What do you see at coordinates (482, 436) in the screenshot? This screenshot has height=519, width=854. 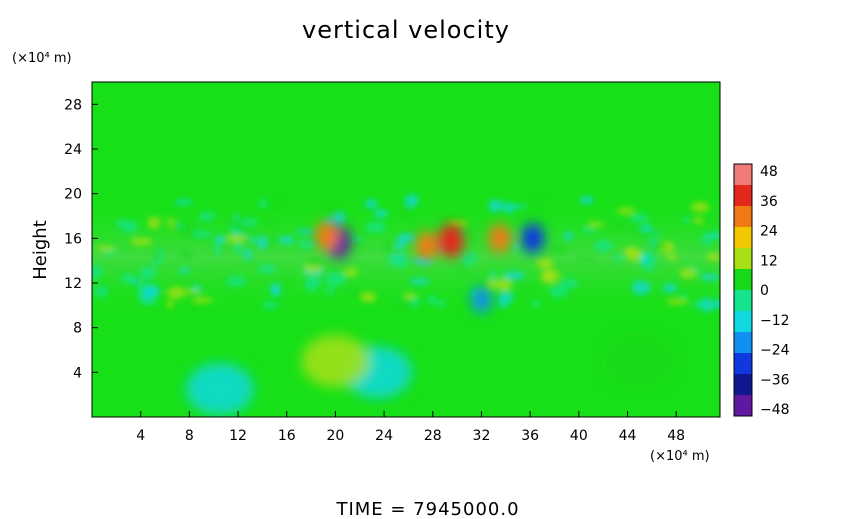 I see `x-tick-label: 32` at bounding box center [482, 436].